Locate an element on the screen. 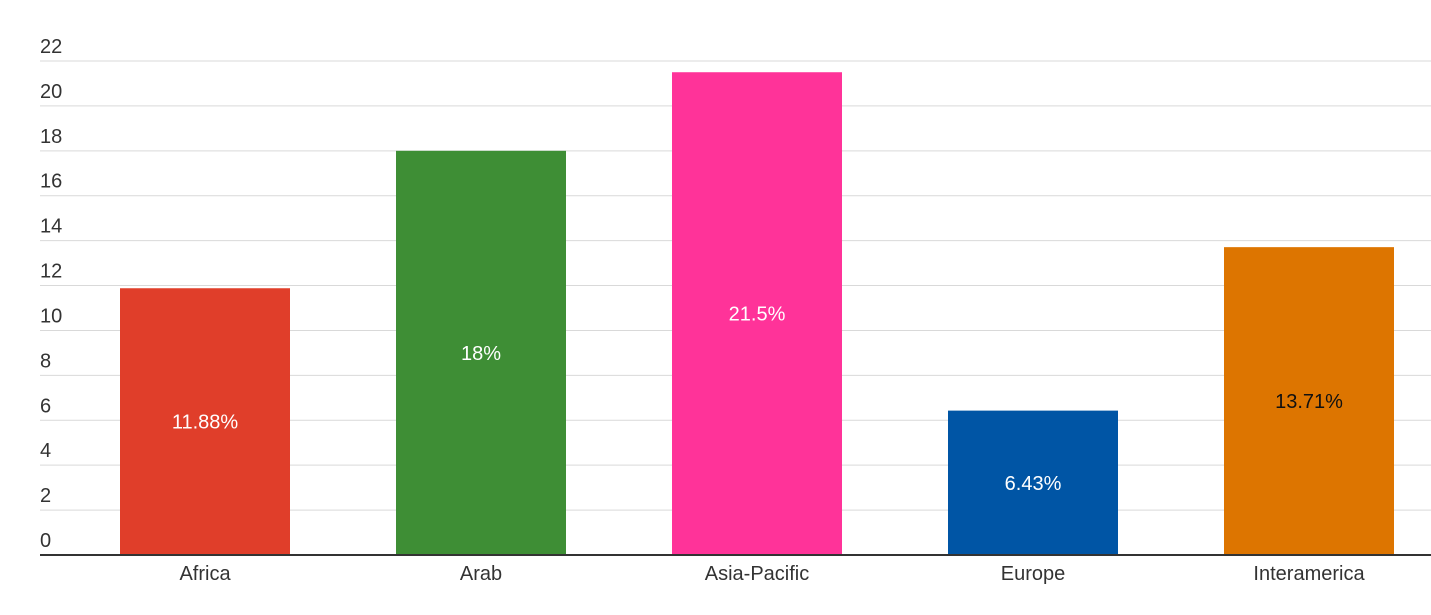  data-label: 11.88% is located at coordinates (205, 423).